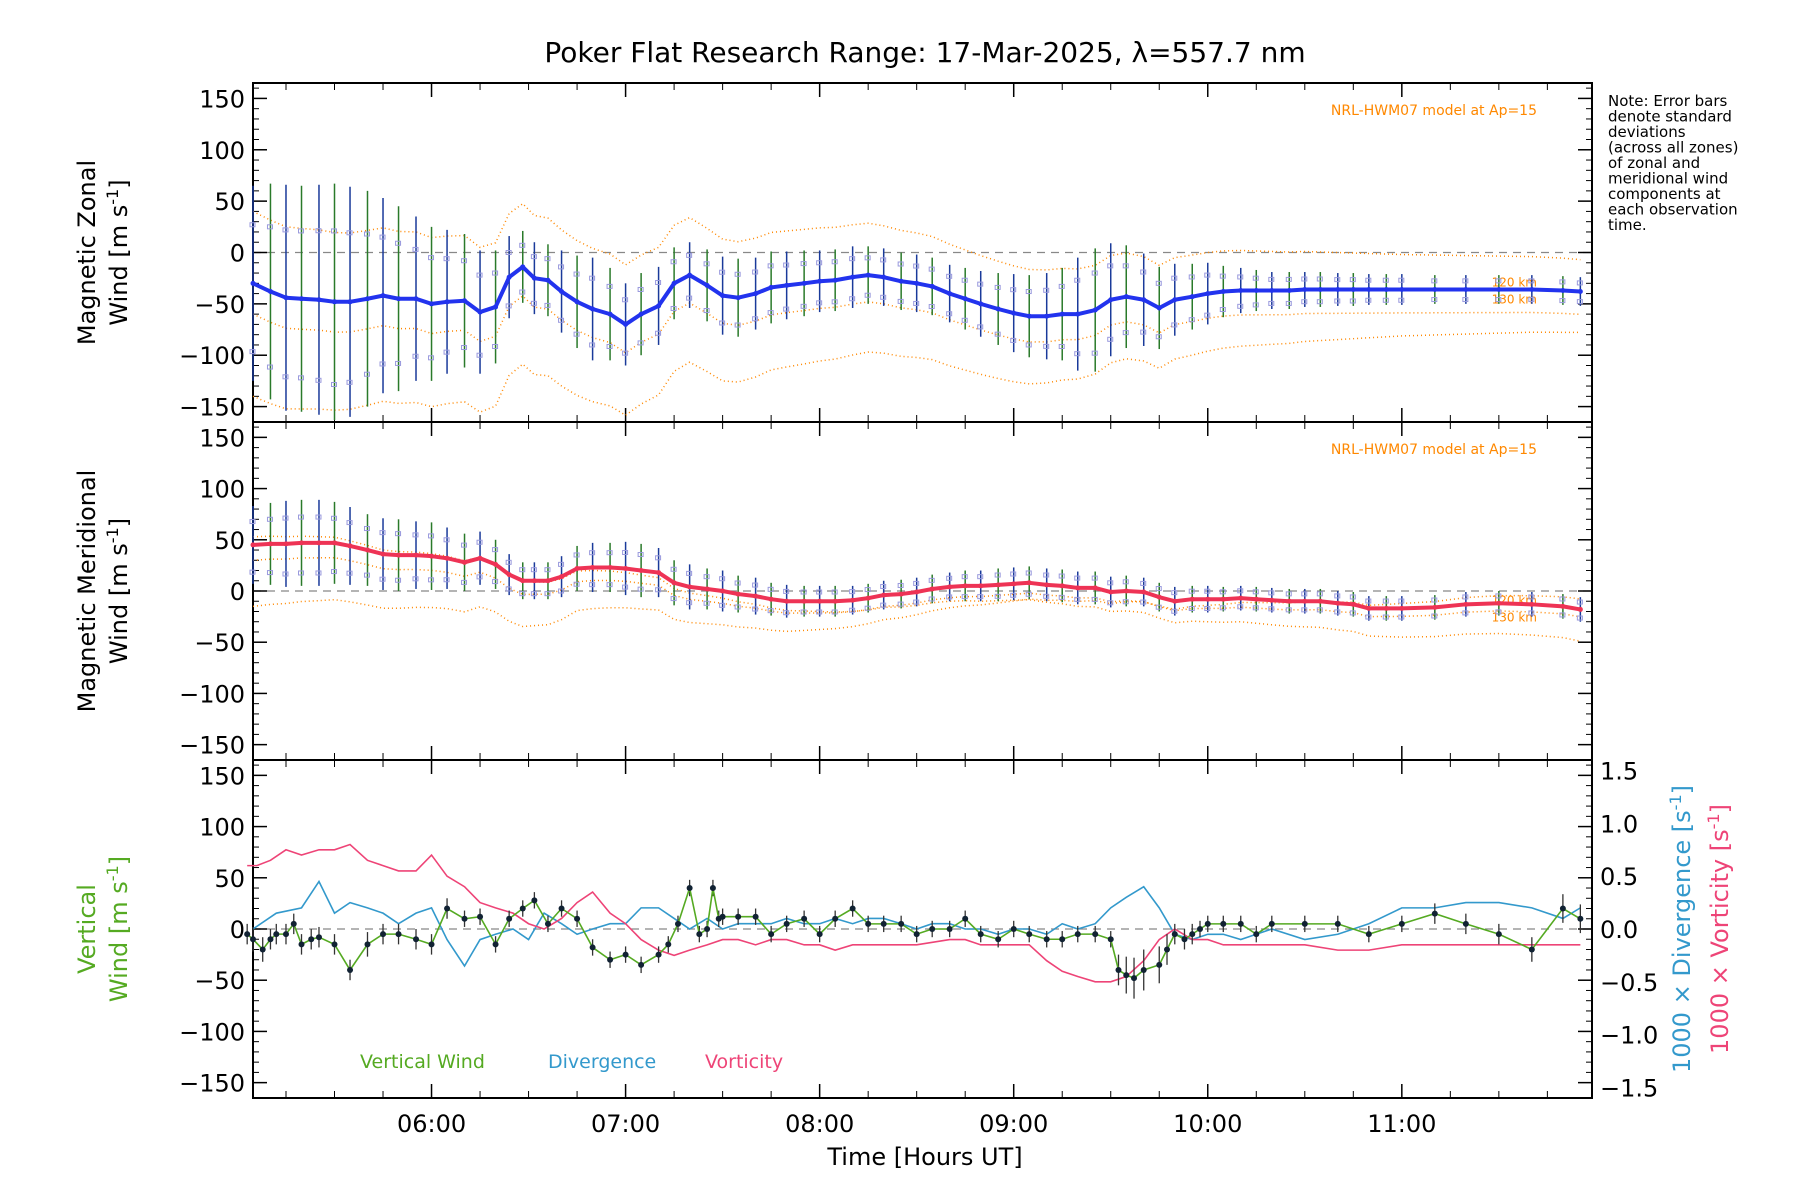 This screenshot has height=1200, width=1800. What do you see at coordinates (212, 746) in the screenshot?
I see `y-tick-label: −150` at bounding box center [212, 746].